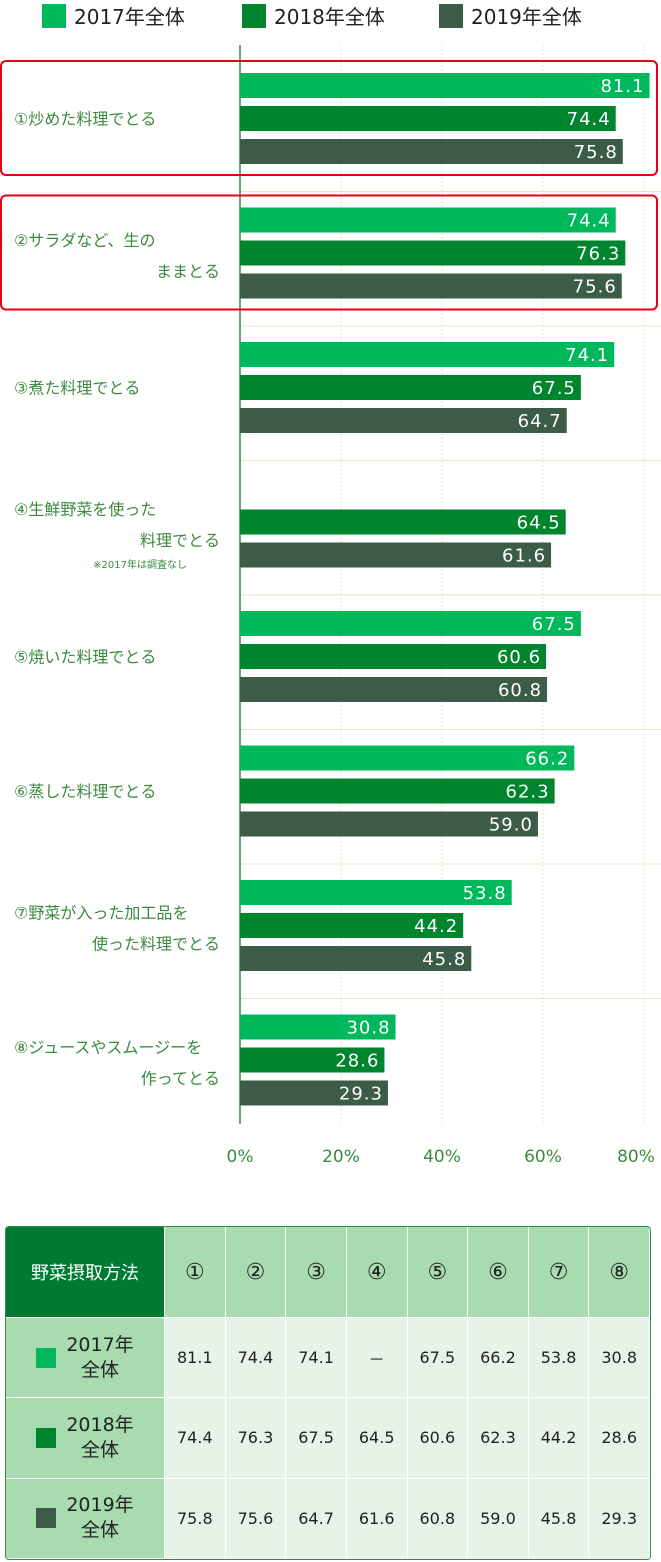 The image size is (661, 1562). Describe the element at coordinates (526, 17) in the screenshot. I see `legend-label: 2019年全体` at that location.